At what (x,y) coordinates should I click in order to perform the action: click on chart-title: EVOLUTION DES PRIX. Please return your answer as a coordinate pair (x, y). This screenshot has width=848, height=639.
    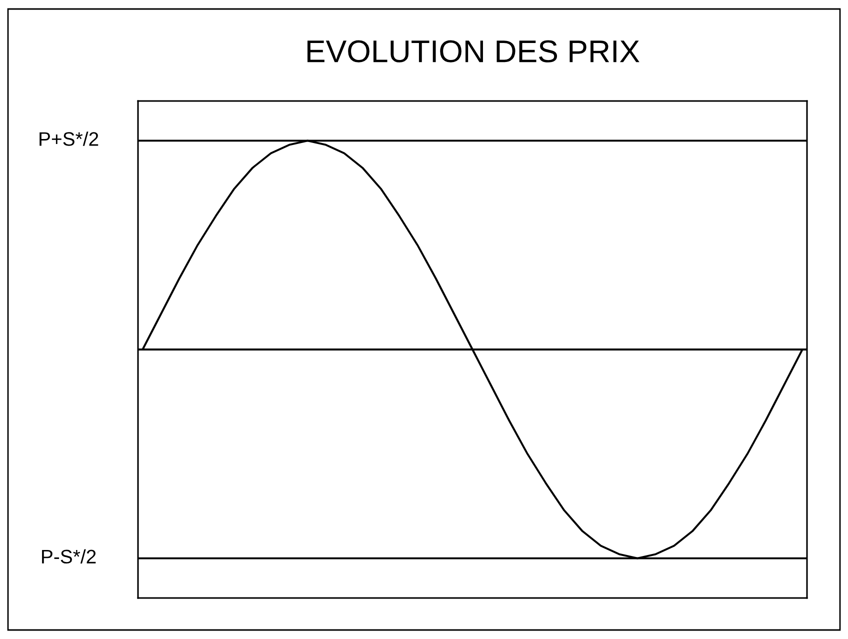
    Looking at the image, I should click on (473, 51).